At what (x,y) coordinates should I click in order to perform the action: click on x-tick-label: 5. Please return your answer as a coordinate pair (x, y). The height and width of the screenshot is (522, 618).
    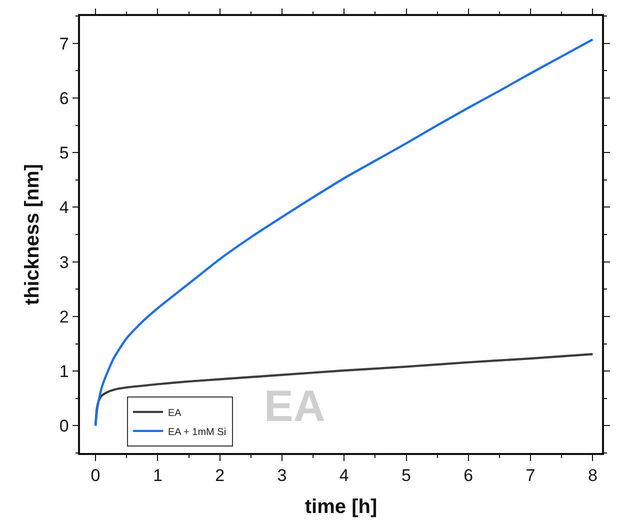
    Looking at the image, I should click on (406, 476).